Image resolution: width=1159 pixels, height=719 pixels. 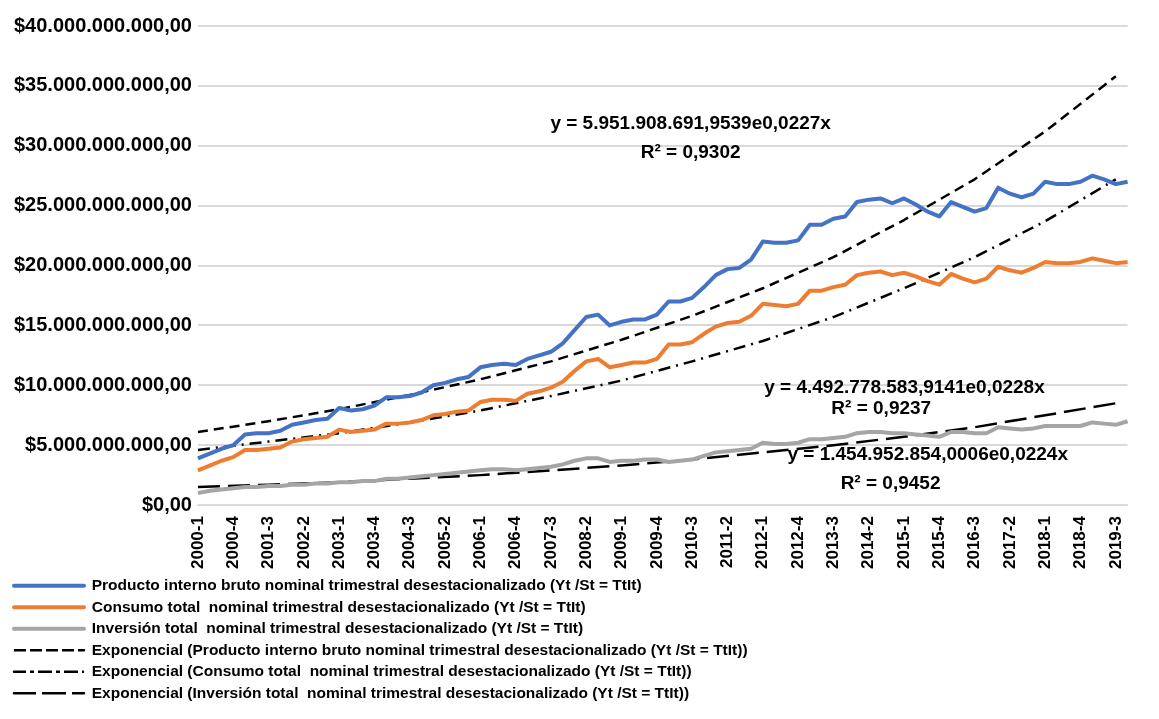 What do you see at coordinates (903, 542) in the screenshot?
I see `x-tick-label: 2015-1` at bounding box center [903, 542].